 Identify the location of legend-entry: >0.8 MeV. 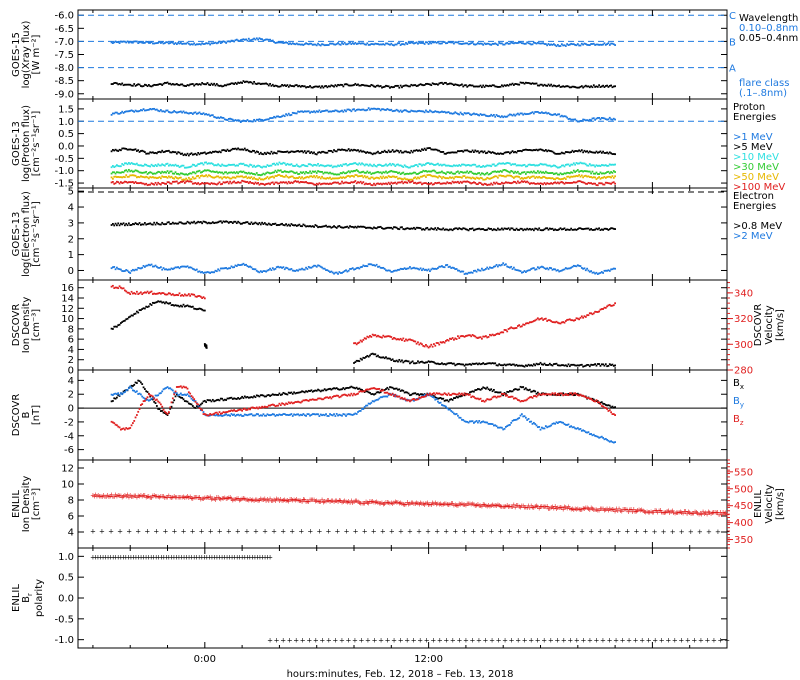
(757, 226).